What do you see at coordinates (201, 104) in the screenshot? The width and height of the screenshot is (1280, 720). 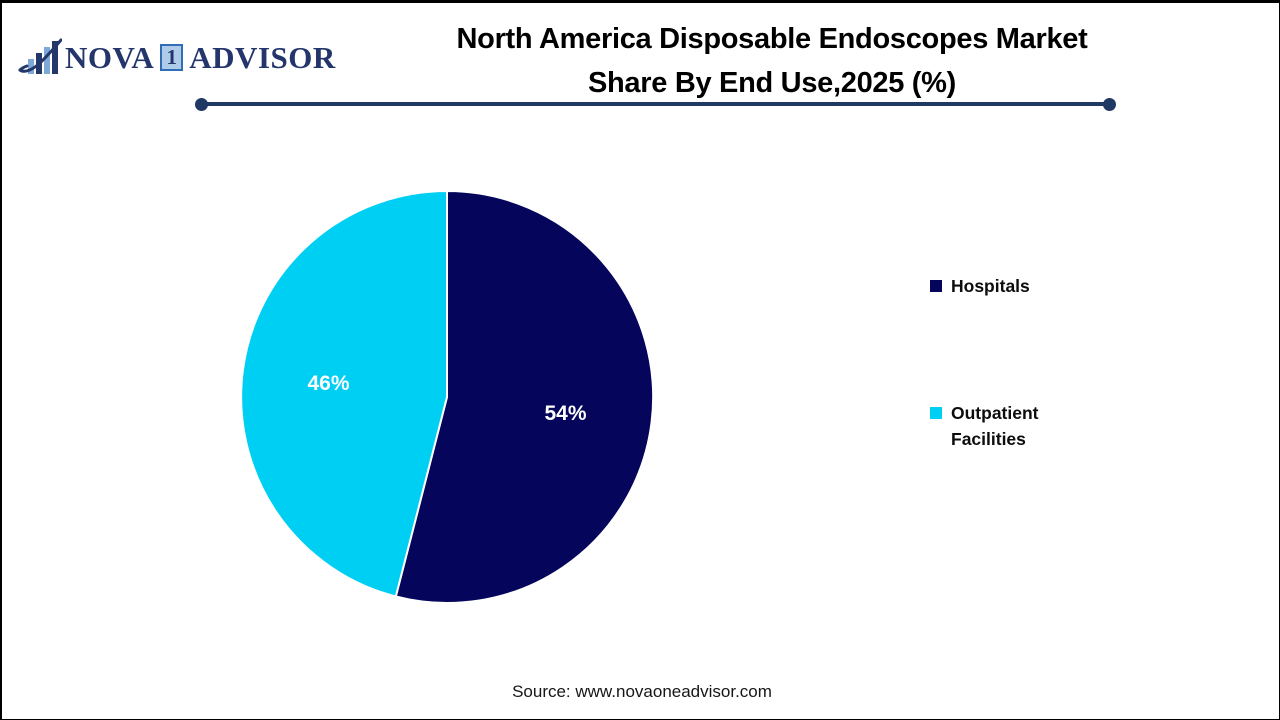 I see `underline-left-dot` at bounding box center [201, 104].